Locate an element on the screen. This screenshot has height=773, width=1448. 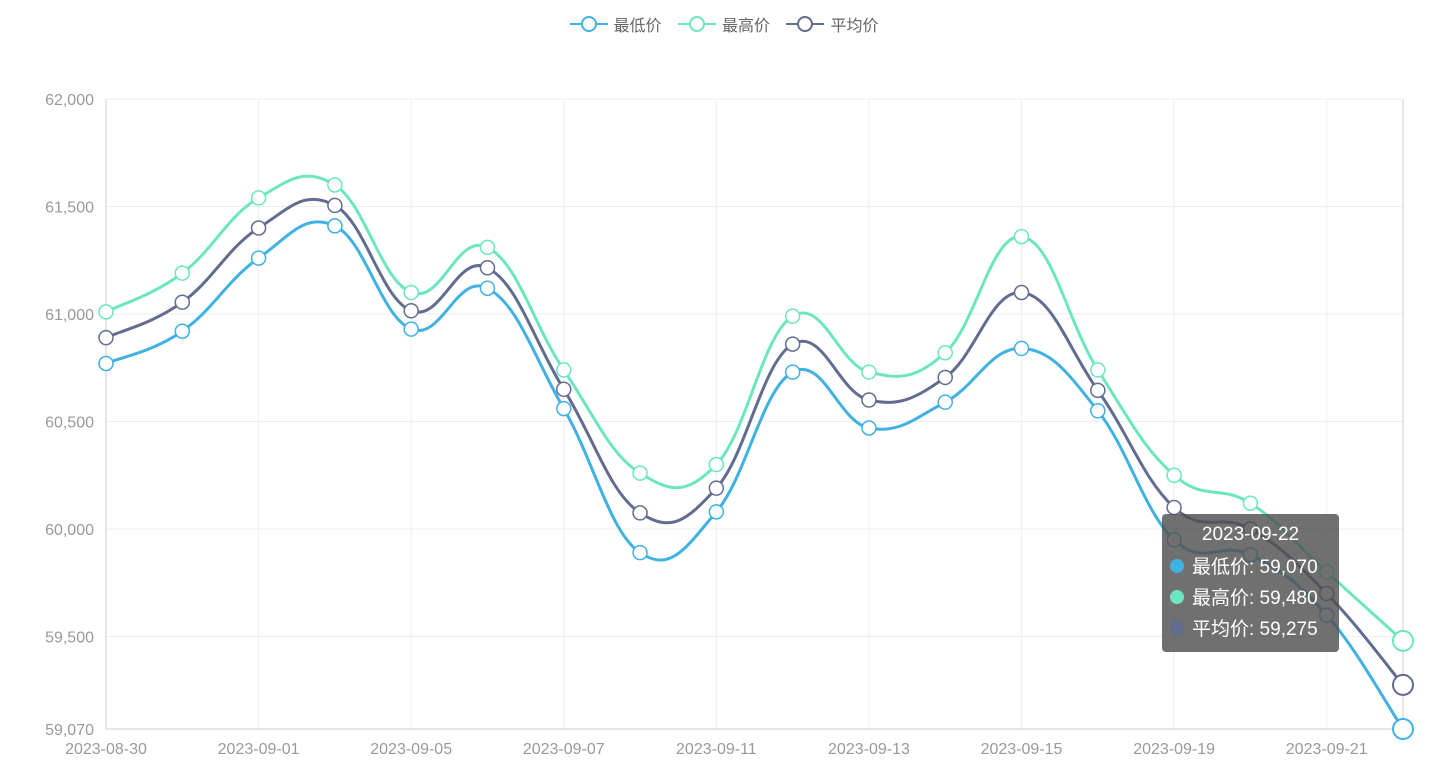
tooltip-row: 平均价: 59,275 is located at coordinates (1250, 627).